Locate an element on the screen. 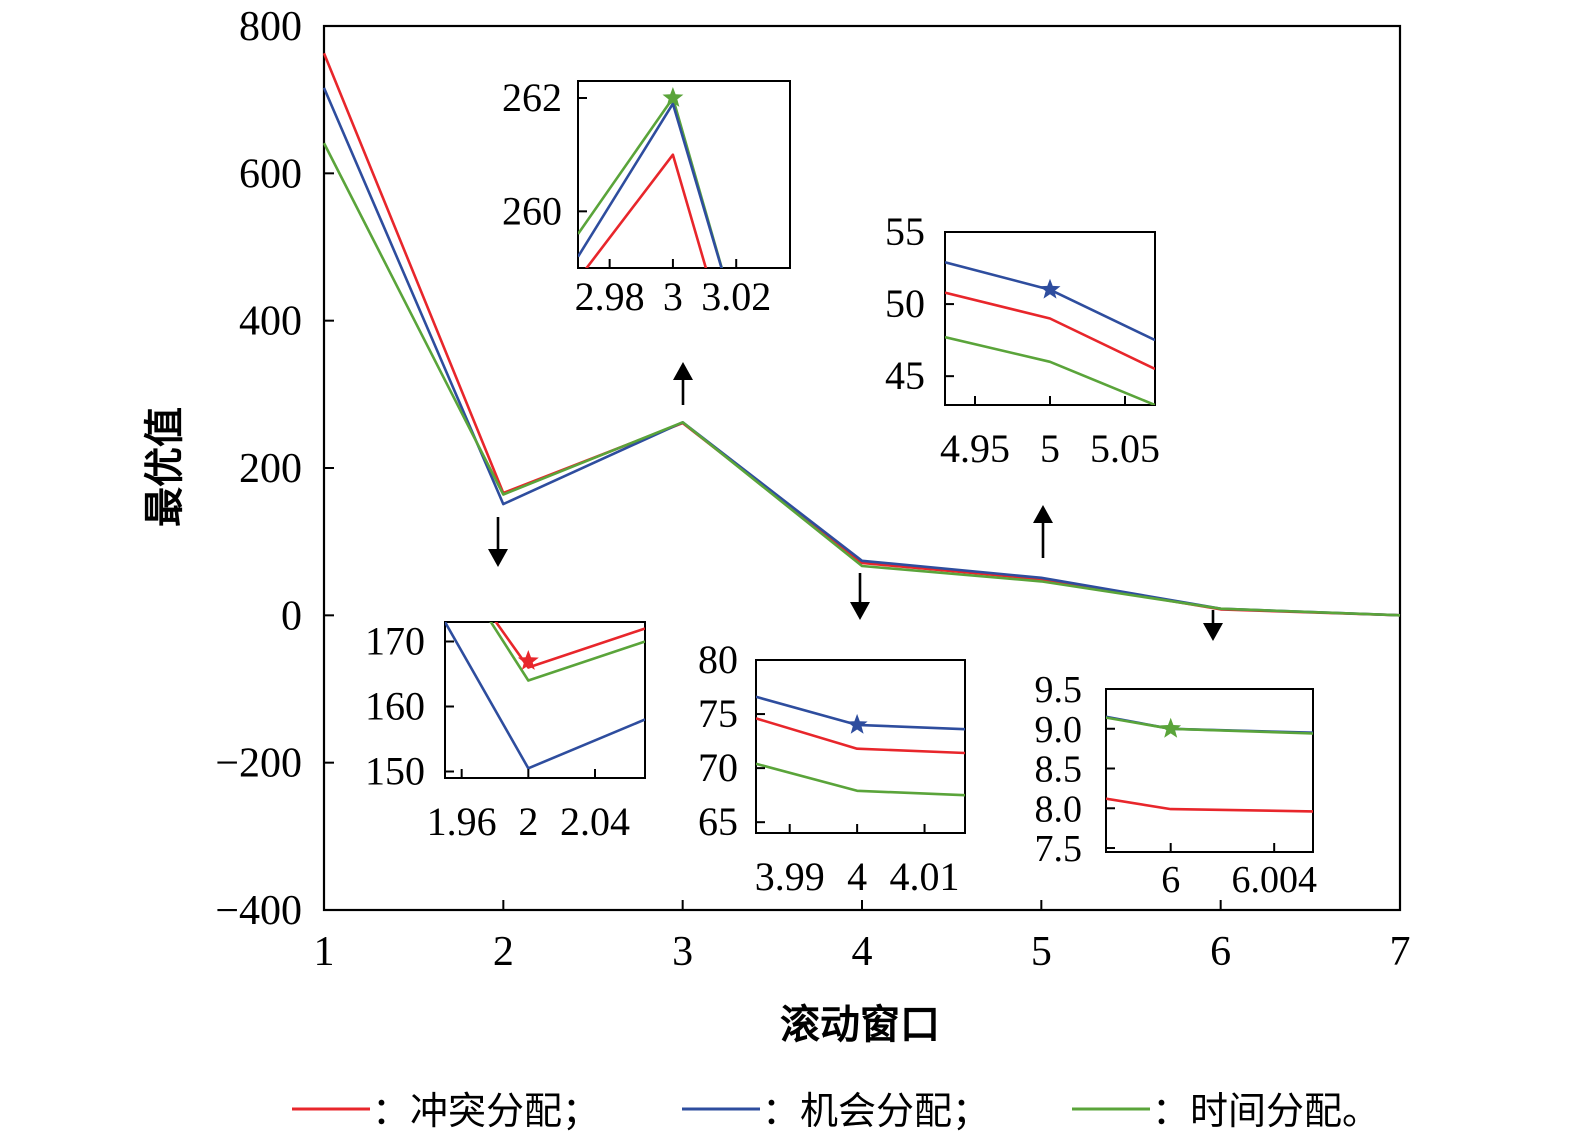 Image resolution: width=1575 pixels, height=1147 pixels. x-tick-label: 4 is located at coordinates (862, 952).